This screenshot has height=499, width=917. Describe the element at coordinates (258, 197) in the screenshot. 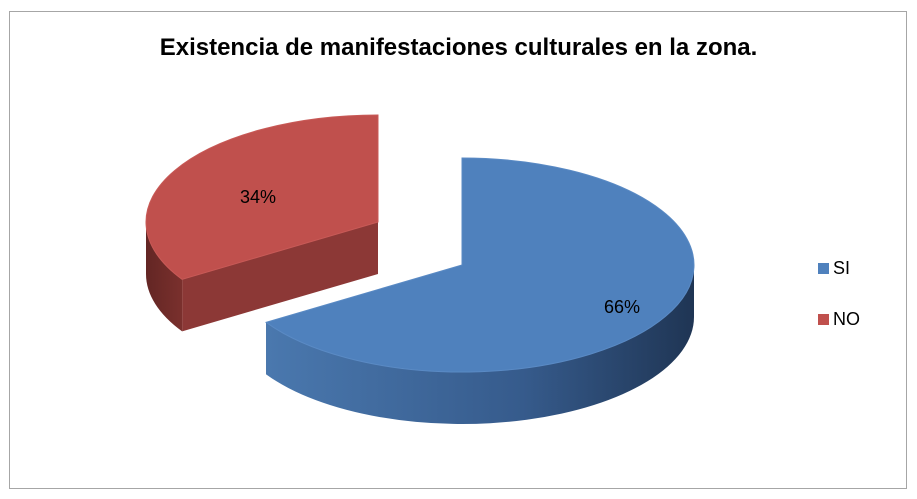

I see `data-label-no: 34%` at that location.